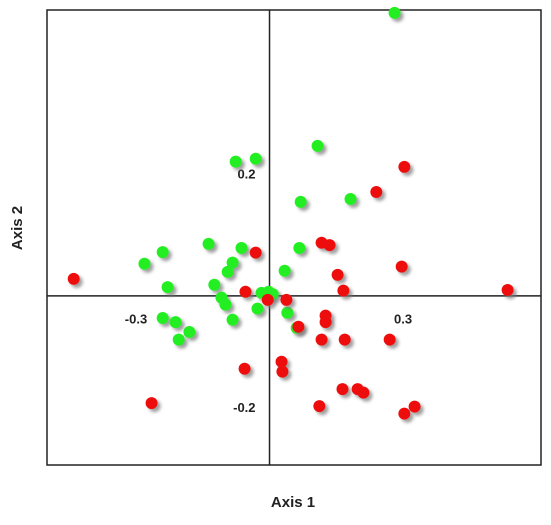 The image size is (551, 525). Describe the element at coordinates (403, 318) in the screenshot. I see `x-tick-label: 0.3` at that location.